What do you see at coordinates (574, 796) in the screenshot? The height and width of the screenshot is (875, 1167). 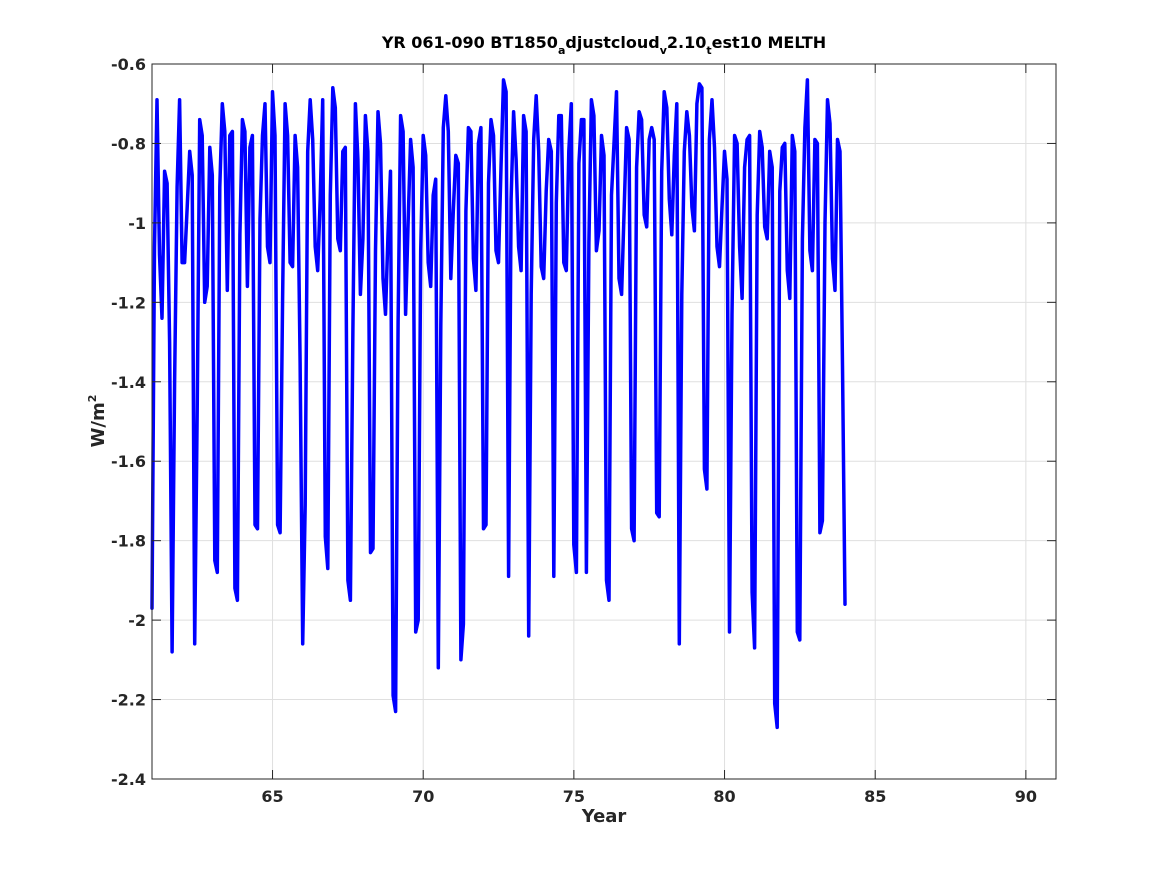 I see `x-tick-label: 75` at bounding box center [574, 796].